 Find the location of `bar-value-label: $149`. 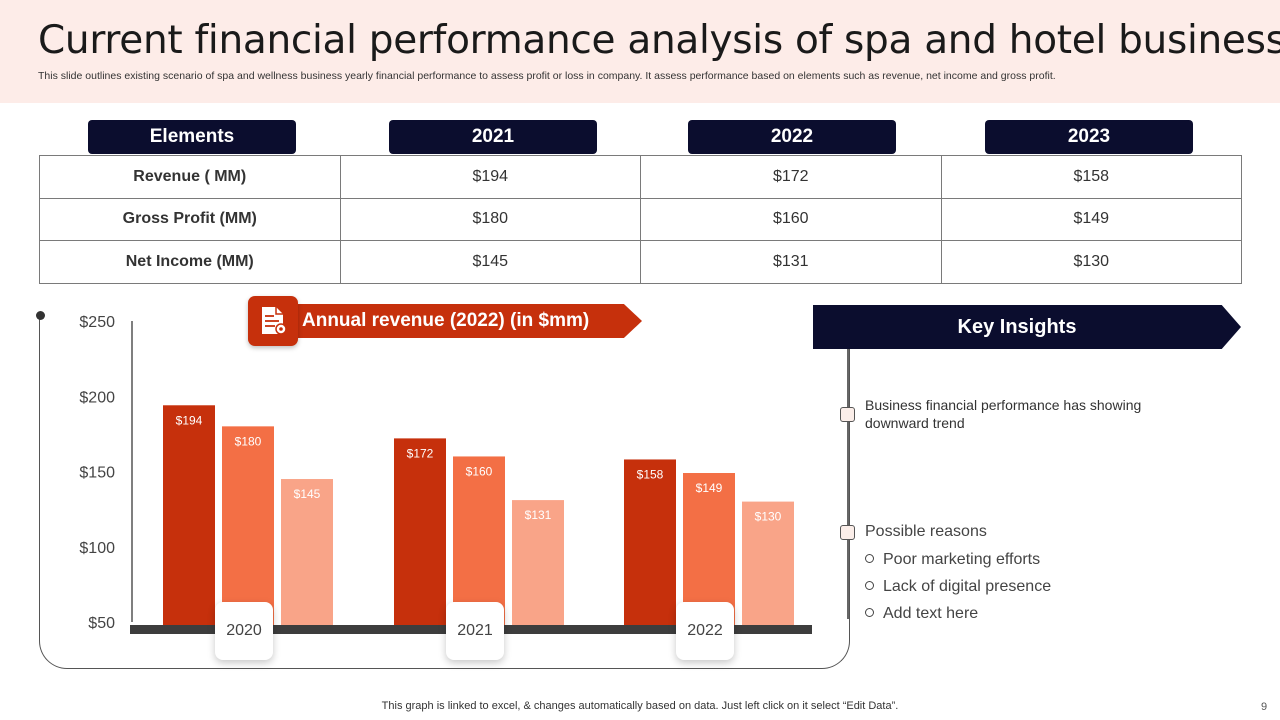

bar-value-label: $149 is located at coordinates (709, 488).